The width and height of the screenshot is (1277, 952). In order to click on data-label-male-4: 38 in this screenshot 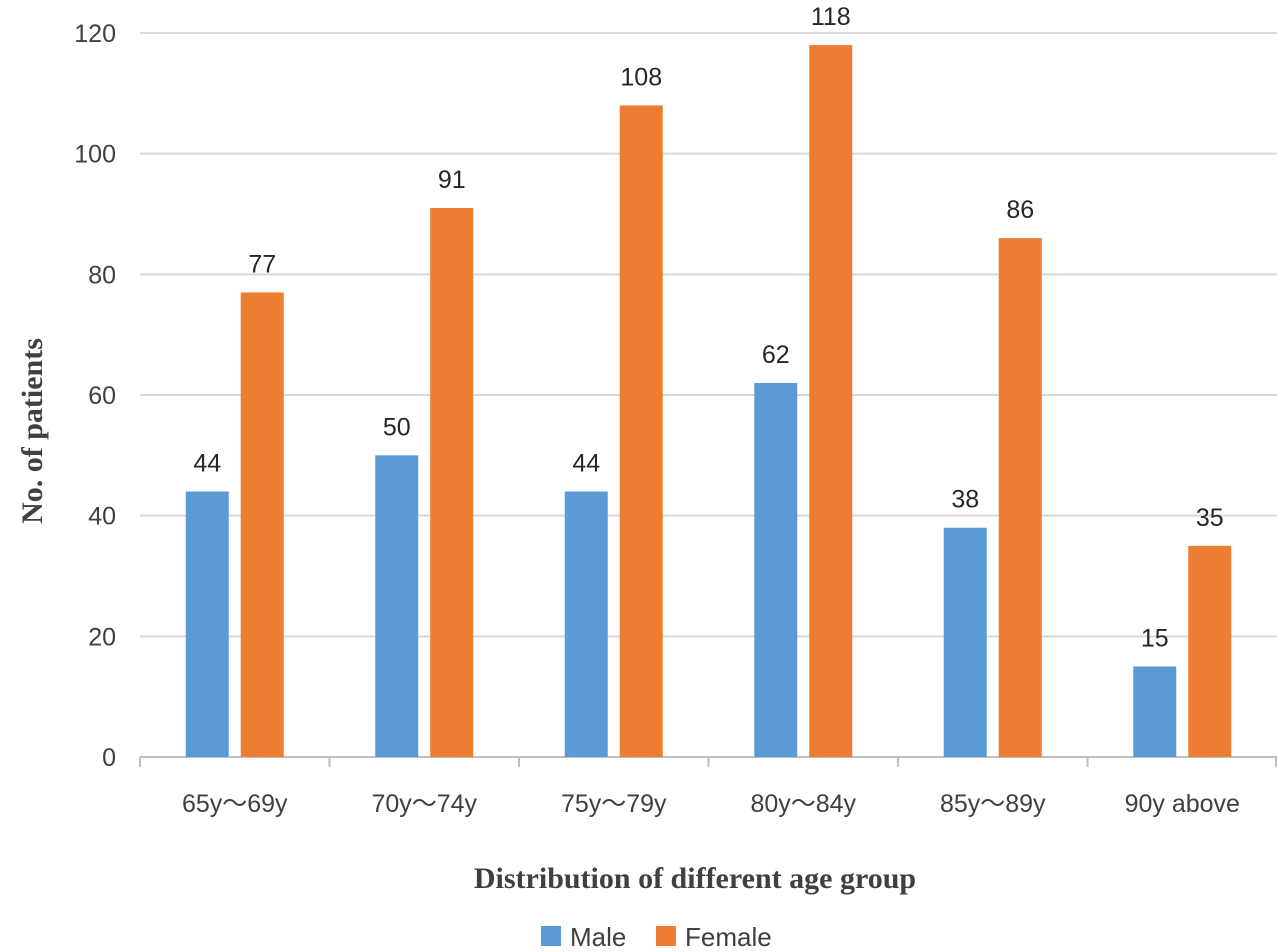, I will do `click(965, 500)`.